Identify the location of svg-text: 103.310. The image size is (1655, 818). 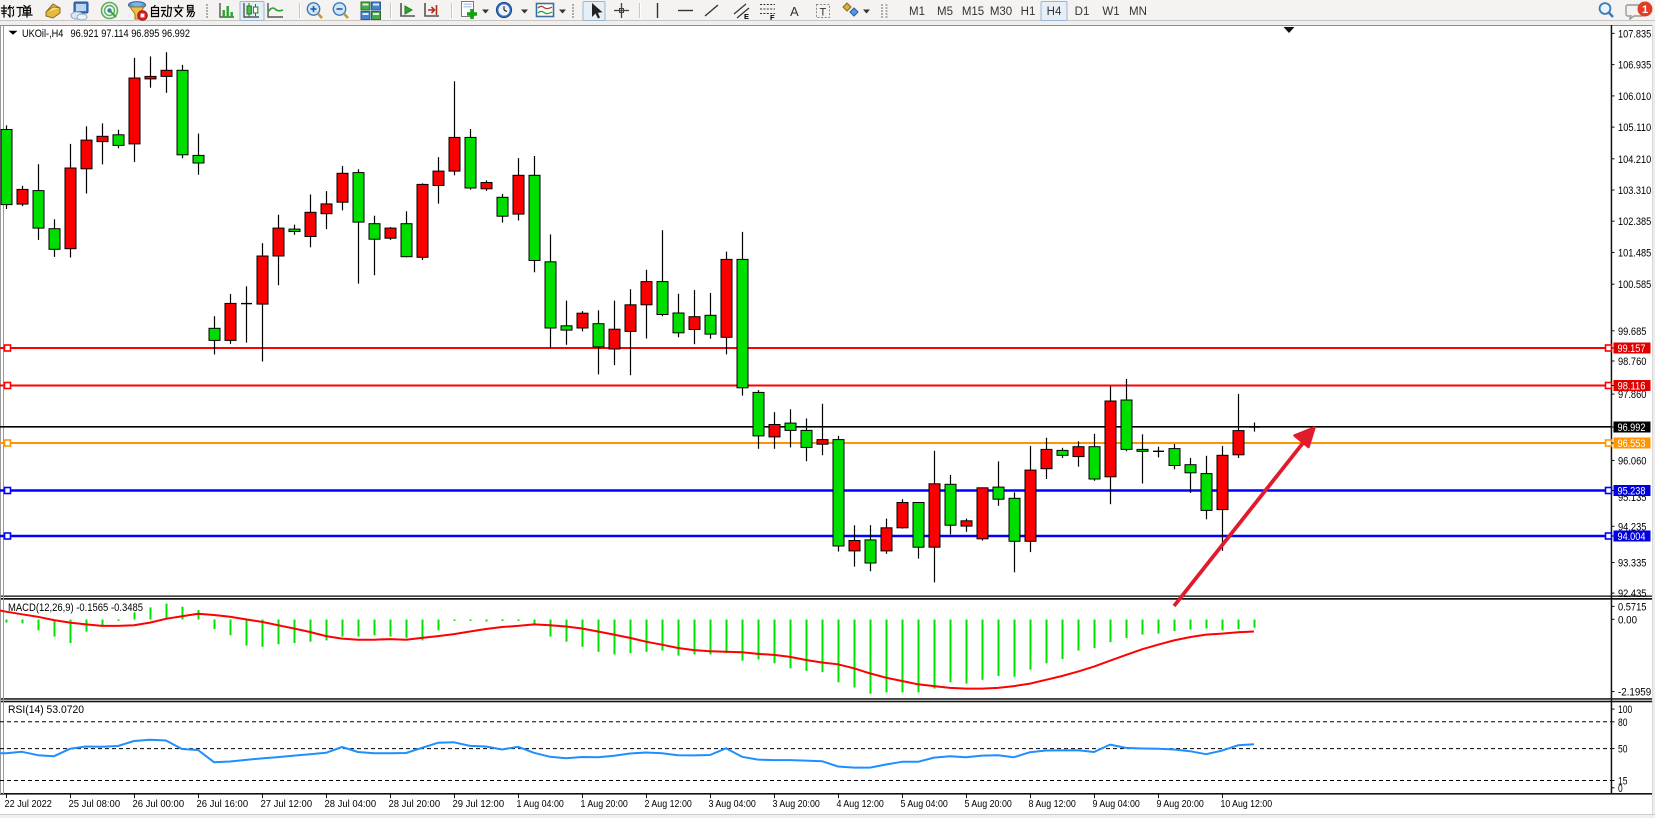
(1634, 191).